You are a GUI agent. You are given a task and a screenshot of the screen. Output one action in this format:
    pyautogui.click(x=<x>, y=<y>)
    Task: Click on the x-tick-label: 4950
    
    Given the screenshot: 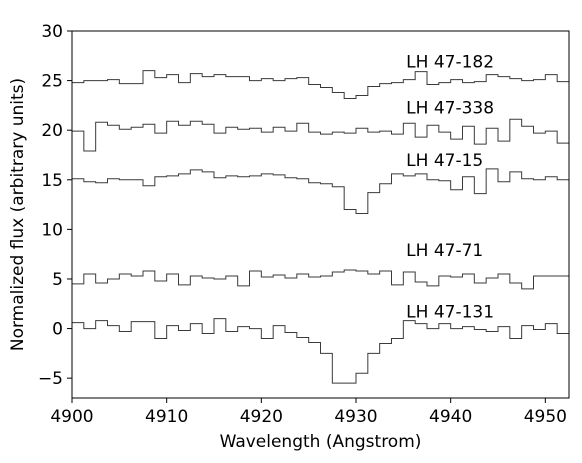 What is the action you would take?
    pyautogui.click(x=545, y=417)
    